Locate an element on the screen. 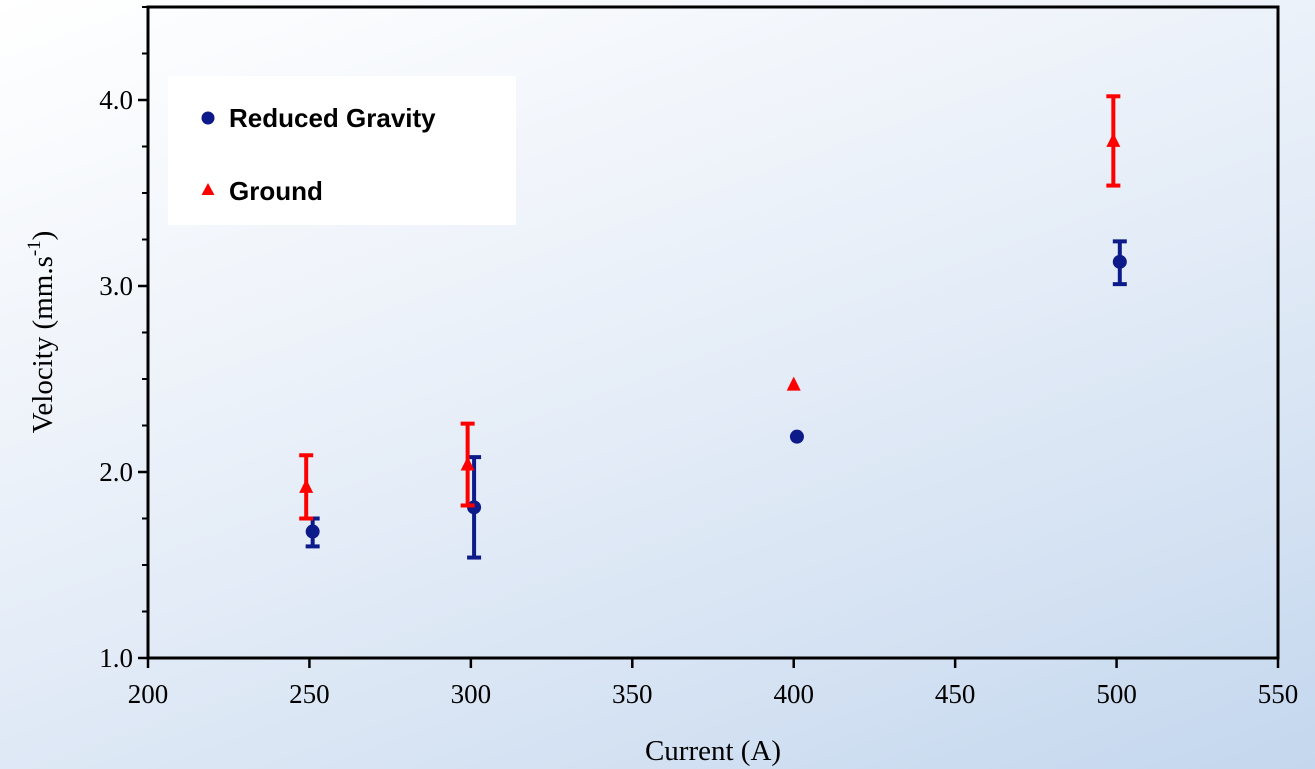  x-tick-label: 450 is located at coordinates (955, 694).